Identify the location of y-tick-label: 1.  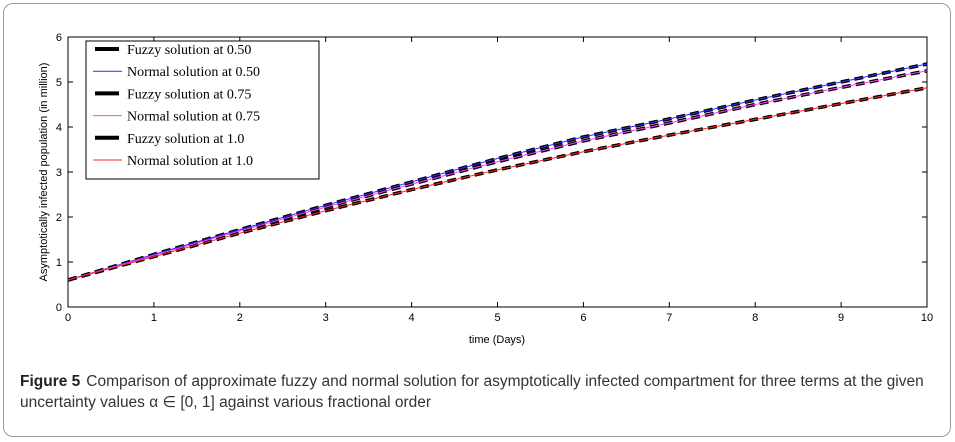
(59, 263).